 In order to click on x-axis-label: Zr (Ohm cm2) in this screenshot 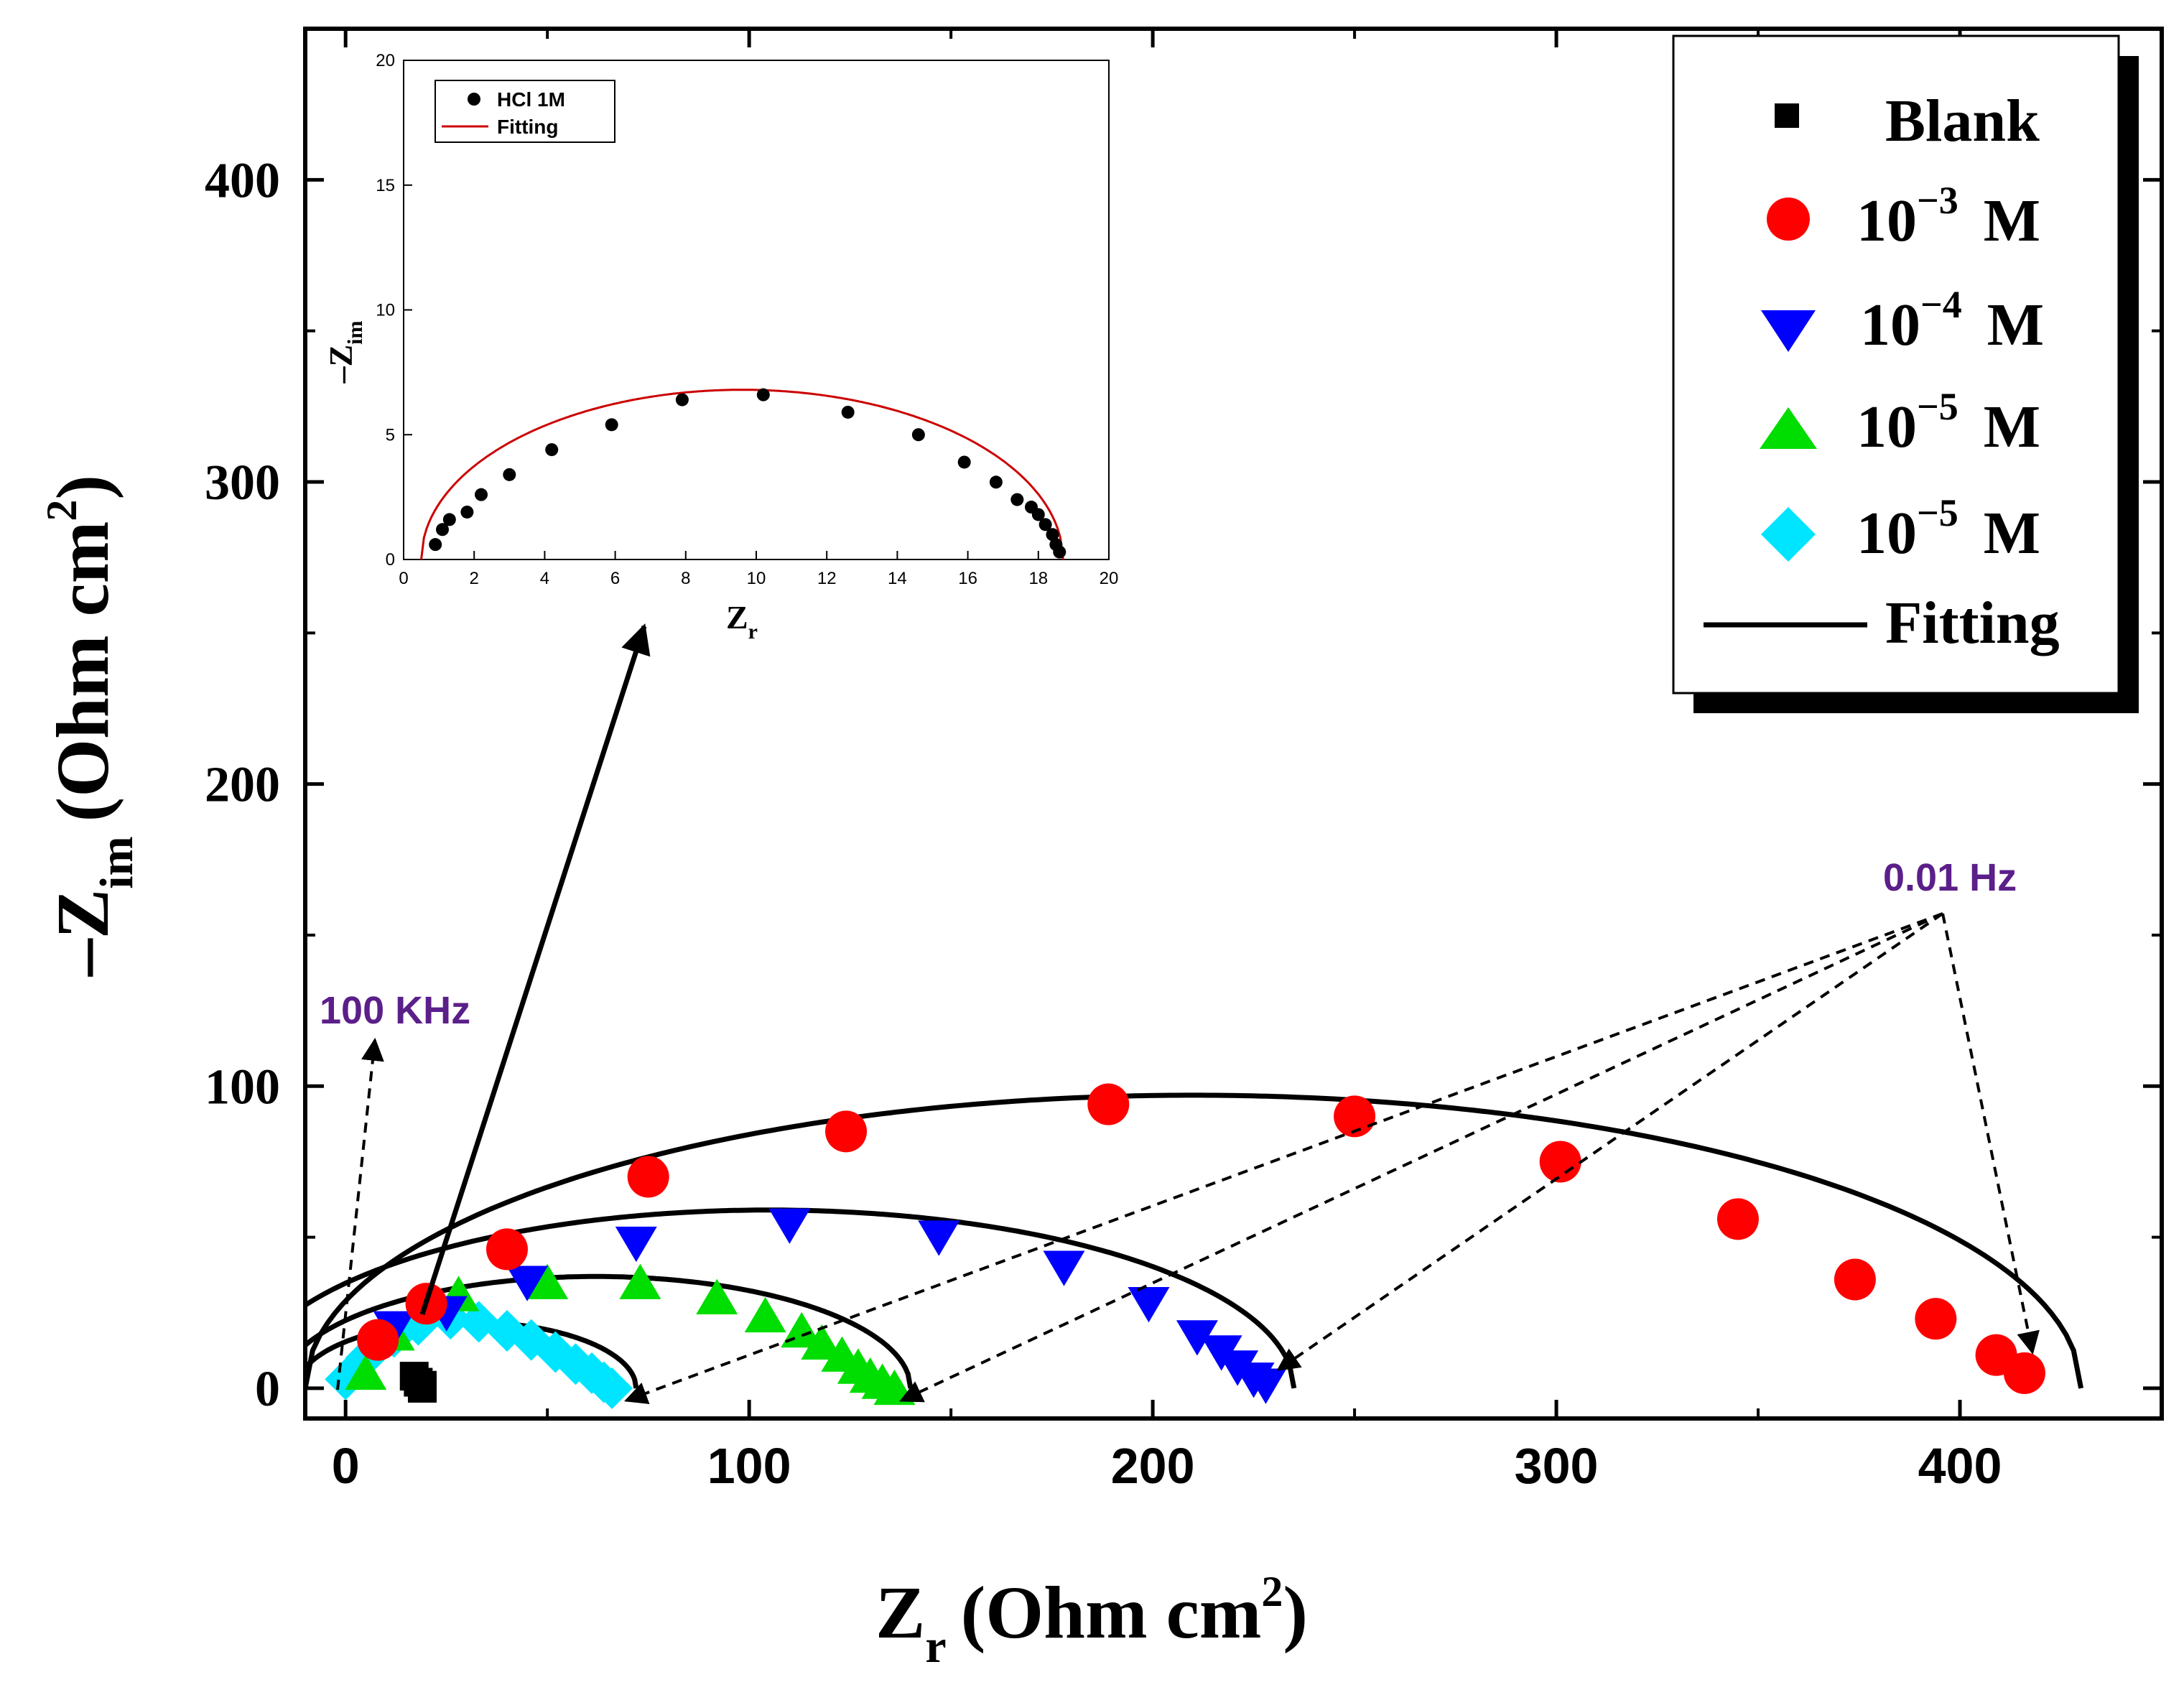, I will do `click(1091, 1621)`.